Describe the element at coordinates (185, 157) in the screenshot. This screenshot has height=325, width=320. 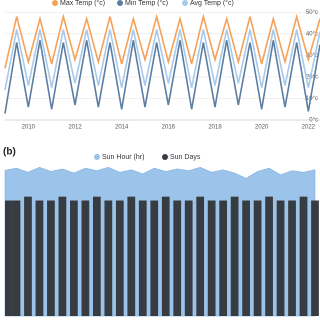
I see `legend-label: Sun Days` at that location.